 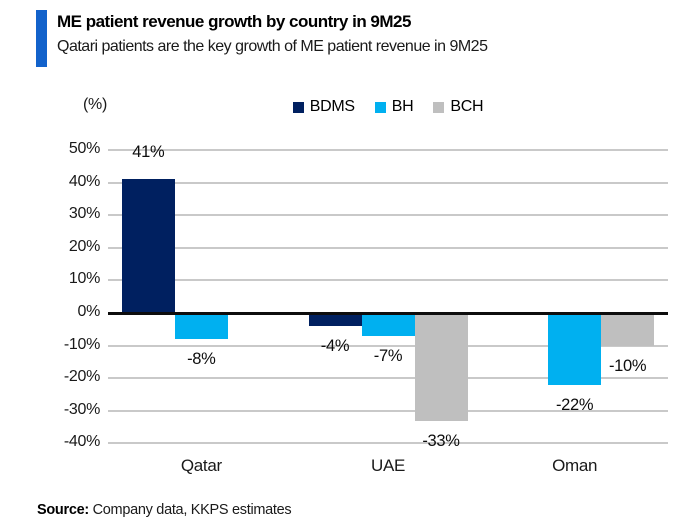 What do you see at coordinates (439, 107) in the screenshot?
I see `legend-swatch-bch` at bounding box center [439, 107].